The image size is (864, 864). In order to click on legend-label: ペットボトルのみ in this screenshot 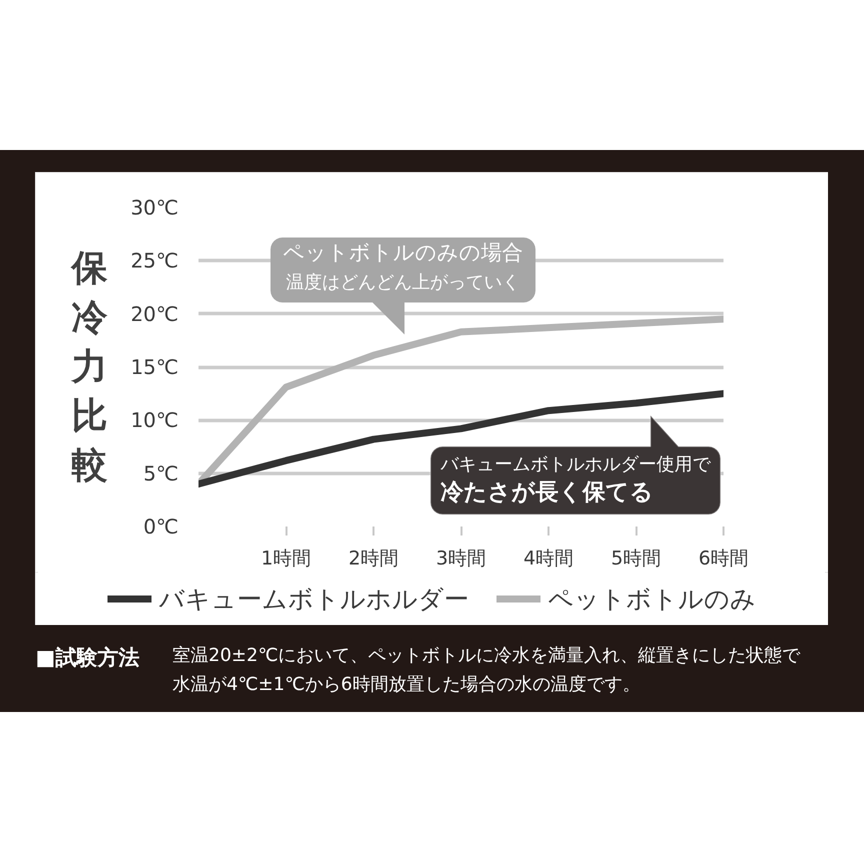, I will do `click(652, 599)`.